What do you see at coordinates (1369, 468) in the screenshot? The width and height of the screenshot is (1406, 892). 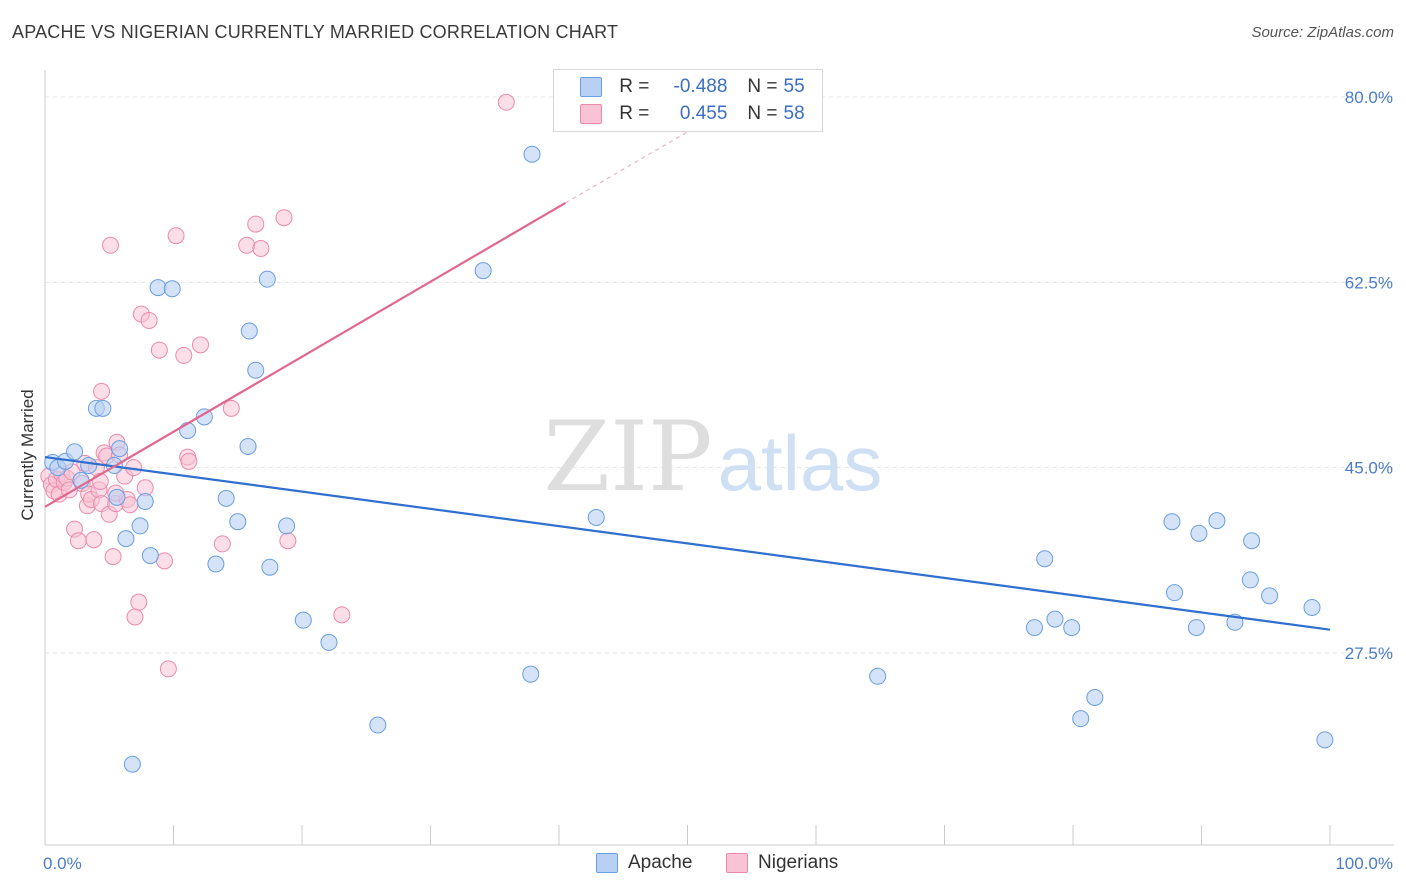 I see `y-tick-label: 45.0%` at bounding box center [1369, 468].